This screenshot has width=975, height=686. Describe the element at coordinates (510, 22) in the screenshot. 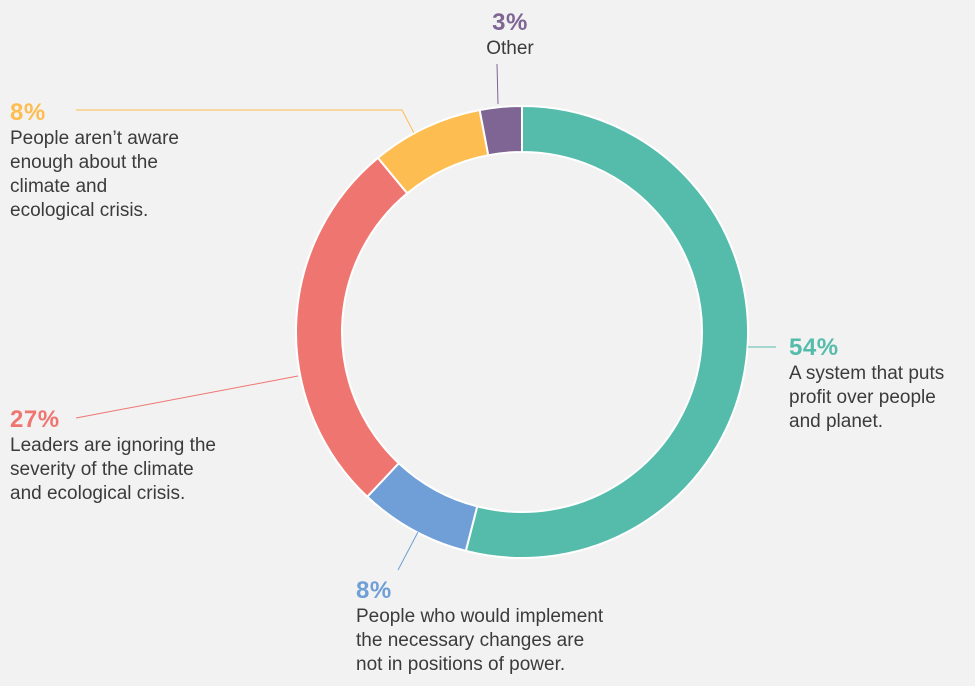

I see `slice-percent-label: 3%` at that location.